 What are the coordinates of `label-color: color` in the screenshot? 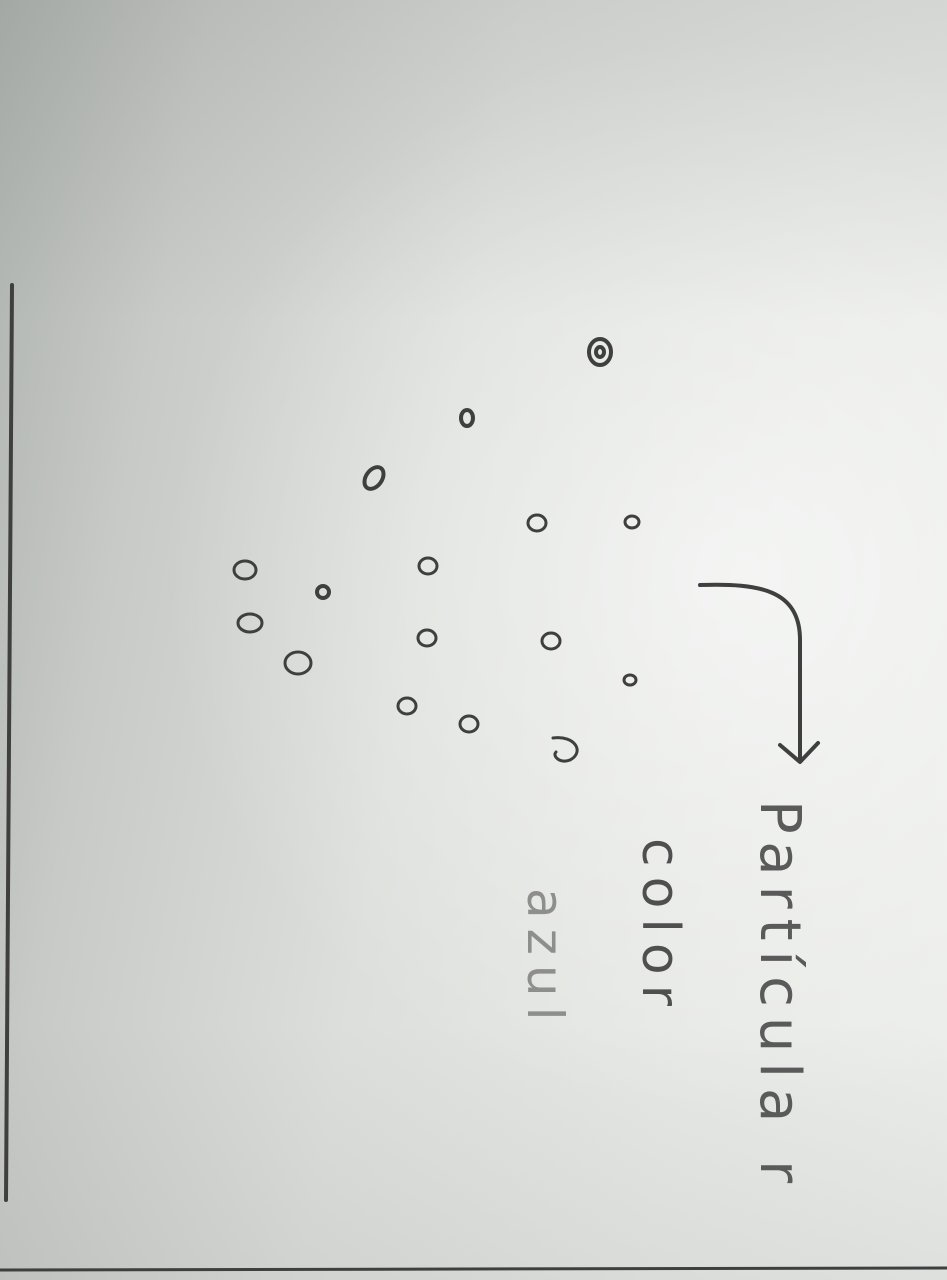 It's located at (660, 927).